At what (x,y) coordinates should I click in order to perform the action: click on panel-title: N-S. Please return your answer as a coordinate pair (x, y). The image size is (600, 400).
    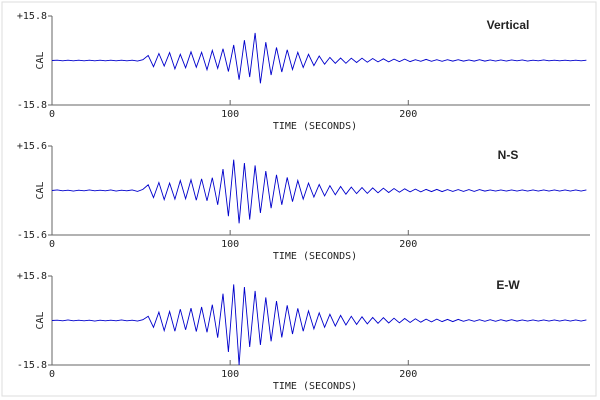
    Looking at the image, I should click on (508, 155).